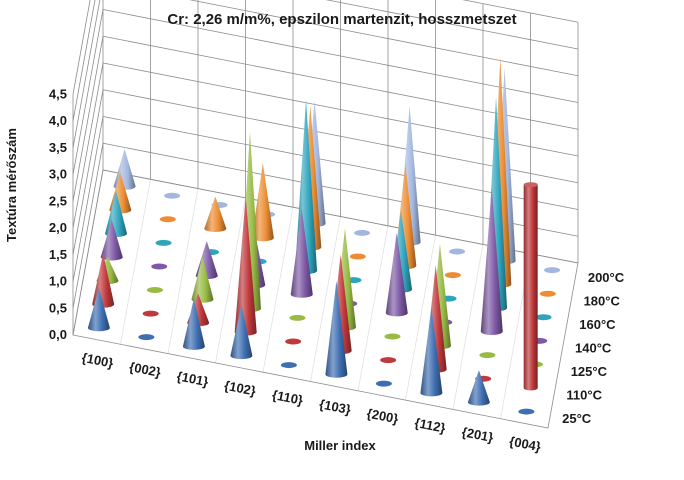  Describe the element at coordinates (58, 227) in the screenshot. I see `y-tick-label: 2,0` at that location.